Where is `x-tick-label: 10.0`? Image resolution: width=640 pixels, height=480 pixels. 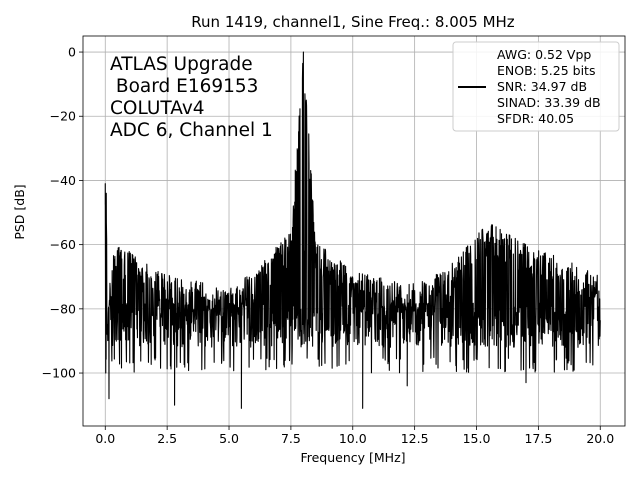 x-tick-label: 10.0 is located at coordinates (353, 438).